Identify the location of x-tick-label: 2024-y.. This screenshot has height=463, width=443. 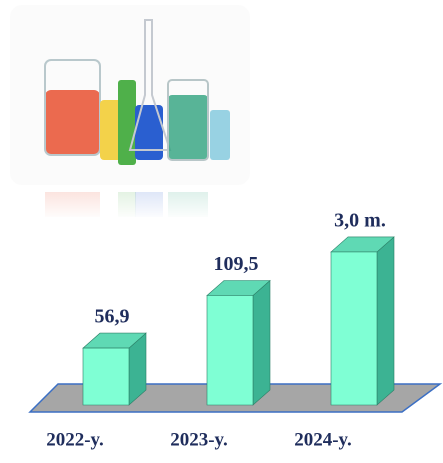
(323, 439).